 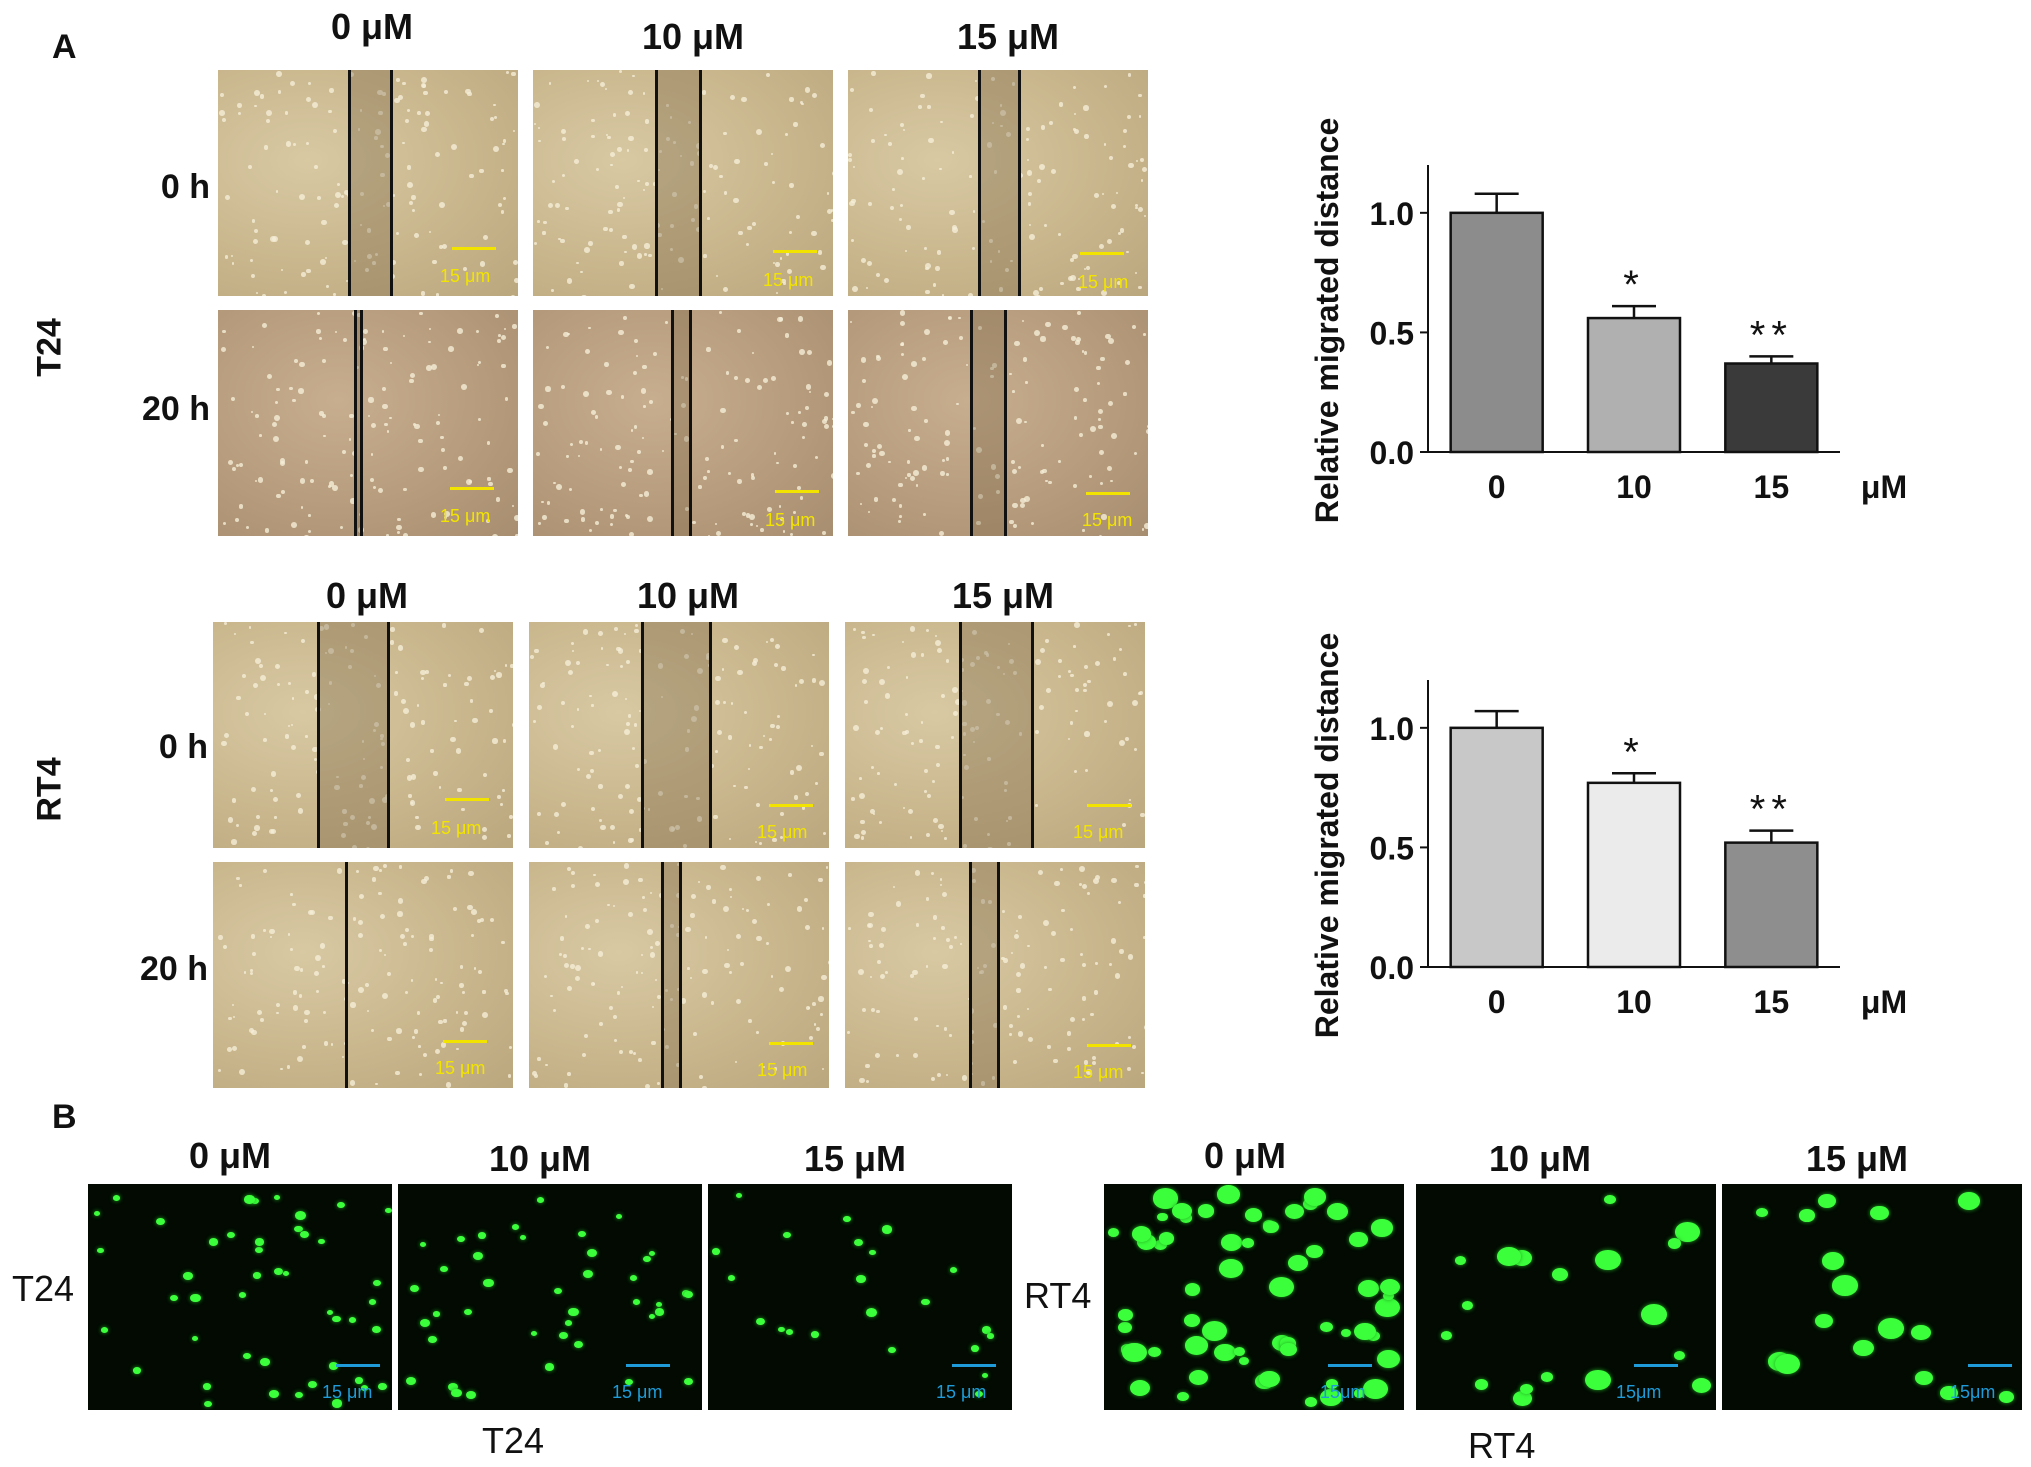 I want to click on x-unit-label: μM, so click(x=1884, y=1002).